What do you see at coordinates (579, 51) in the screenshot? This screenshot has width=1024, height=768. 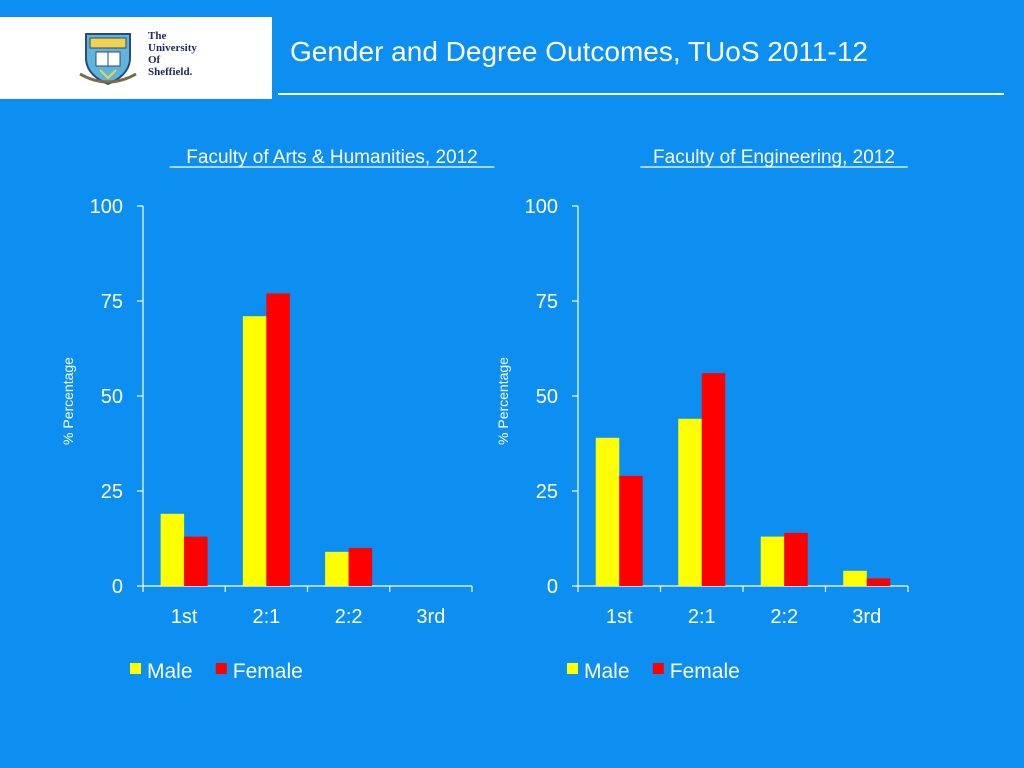 I see `slide-title: Gender and Degree Outcomes, TUoS 2011-12` at bounding box center [579, 51].